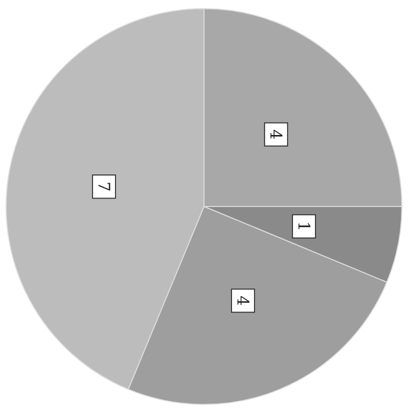 This screenshot has height=413, width=408. Describe the element at coordinates (104, 187) in the screenshot. I see `data-label: 7` at that location.